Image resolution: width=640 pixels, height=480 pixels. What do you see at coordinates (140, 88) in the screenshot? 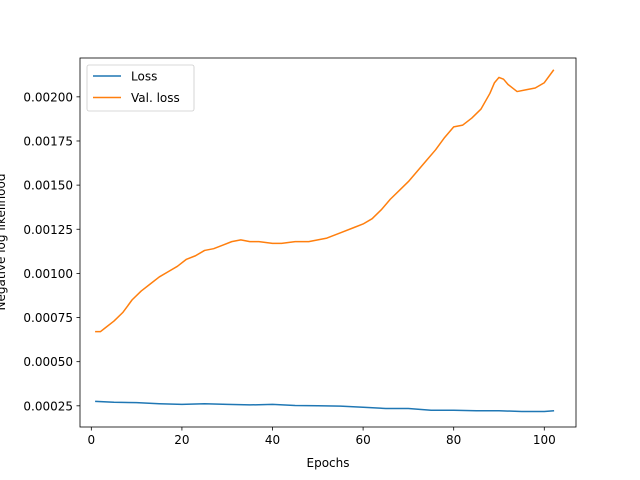
I see `legend: Loss Val. loss` at bounding box center [140, 88].